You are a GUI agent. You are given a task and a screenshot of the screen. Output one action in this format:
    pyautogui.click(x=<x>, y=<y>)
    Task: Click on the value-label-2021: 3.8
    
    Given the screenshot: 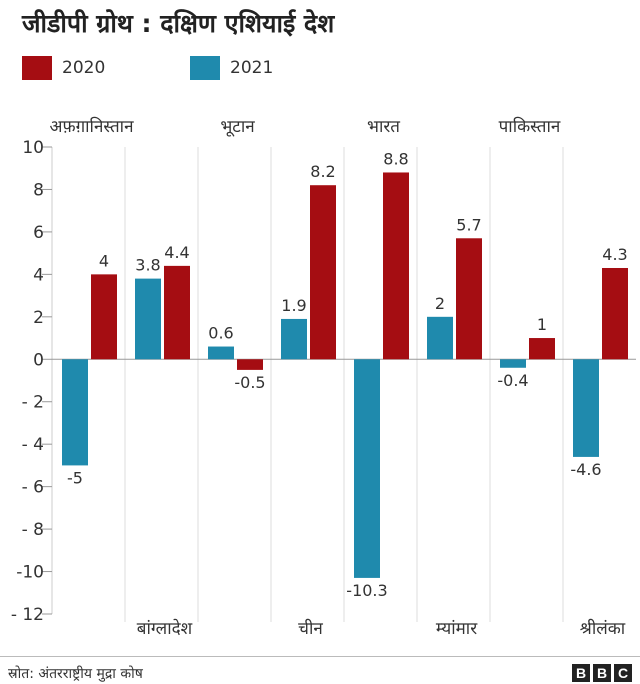 What is the action you would take?
    pyautogui.click(x=147, y=265)
    